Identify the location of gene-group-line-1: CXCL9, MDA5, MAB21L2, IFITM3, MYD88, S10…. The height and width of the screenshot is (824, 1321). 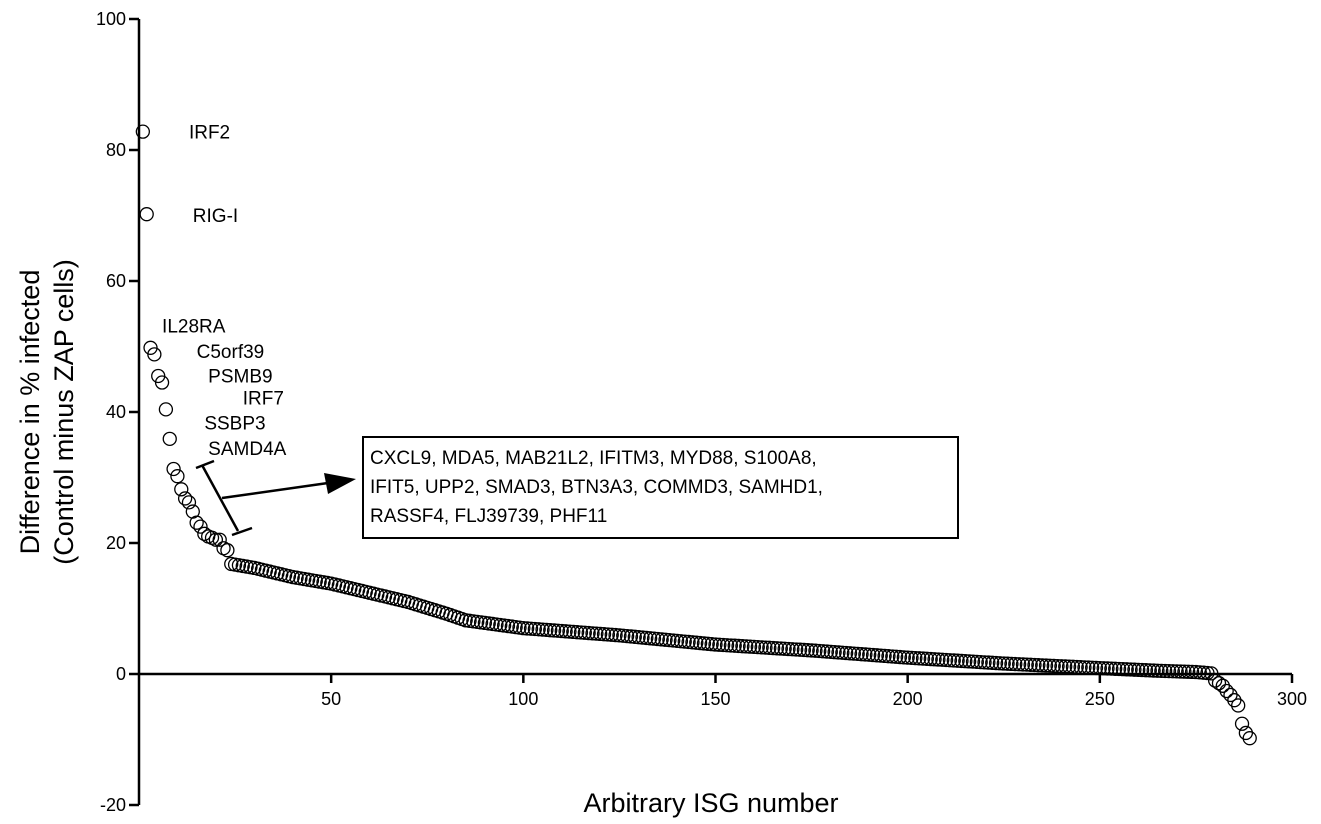
(593, 458).